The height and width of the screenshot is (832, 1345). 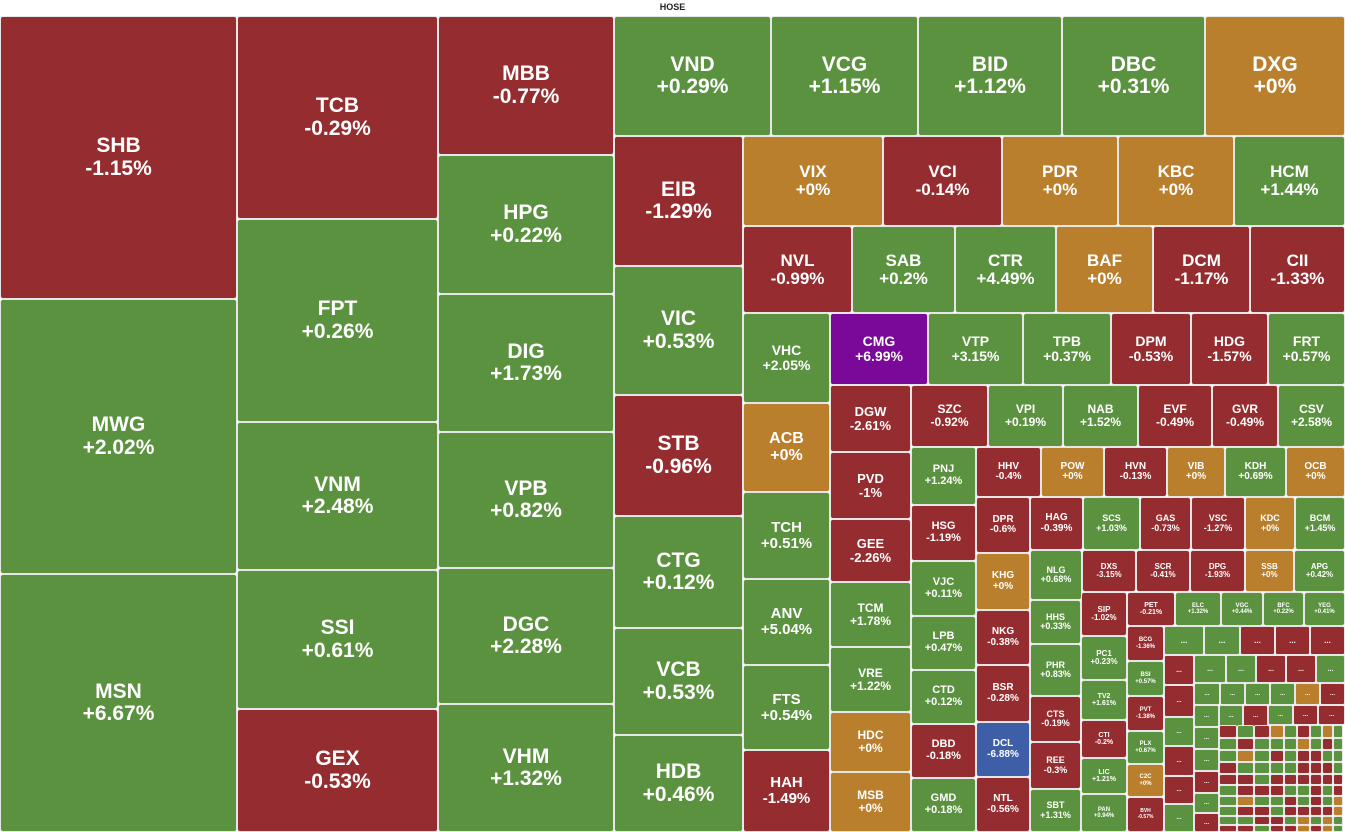 What do you see at coordinates (678, 783) in the screenshot?
I see `tile-hdb: HDB +0.46%` at bounding box center [678, 783].